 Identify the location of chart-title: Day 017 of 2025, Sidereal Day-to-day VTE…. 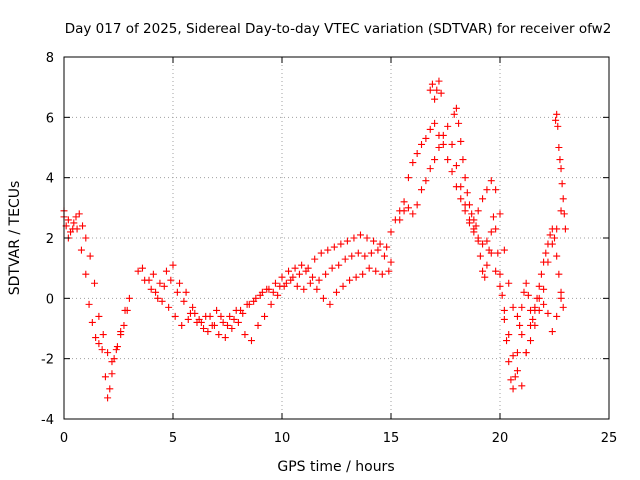
(338, 29).